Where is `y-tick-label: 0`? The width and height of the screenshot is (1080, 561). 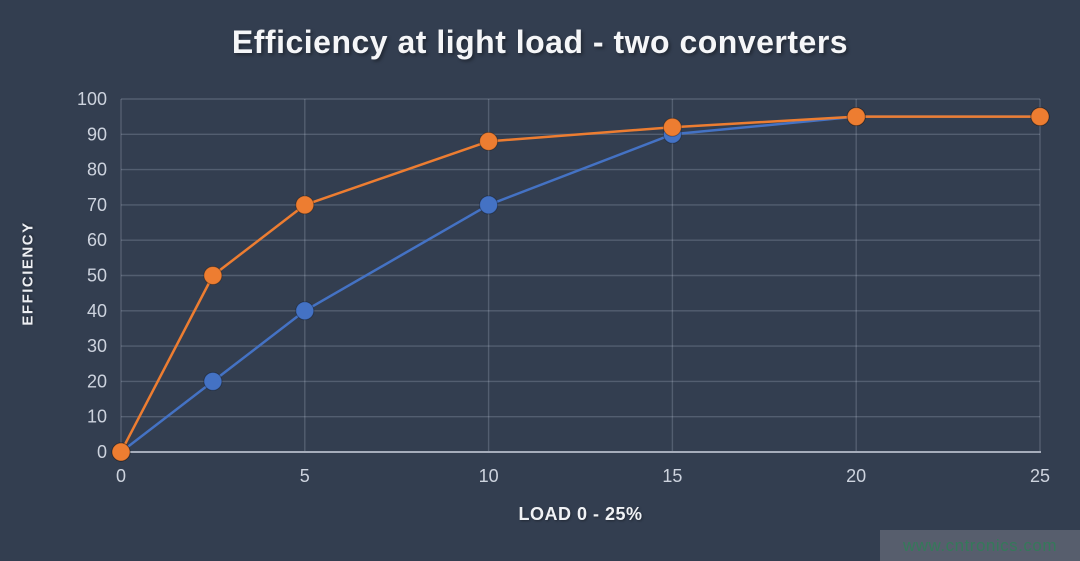 y-tick-label: 0 is located at coordinates (102, 452).